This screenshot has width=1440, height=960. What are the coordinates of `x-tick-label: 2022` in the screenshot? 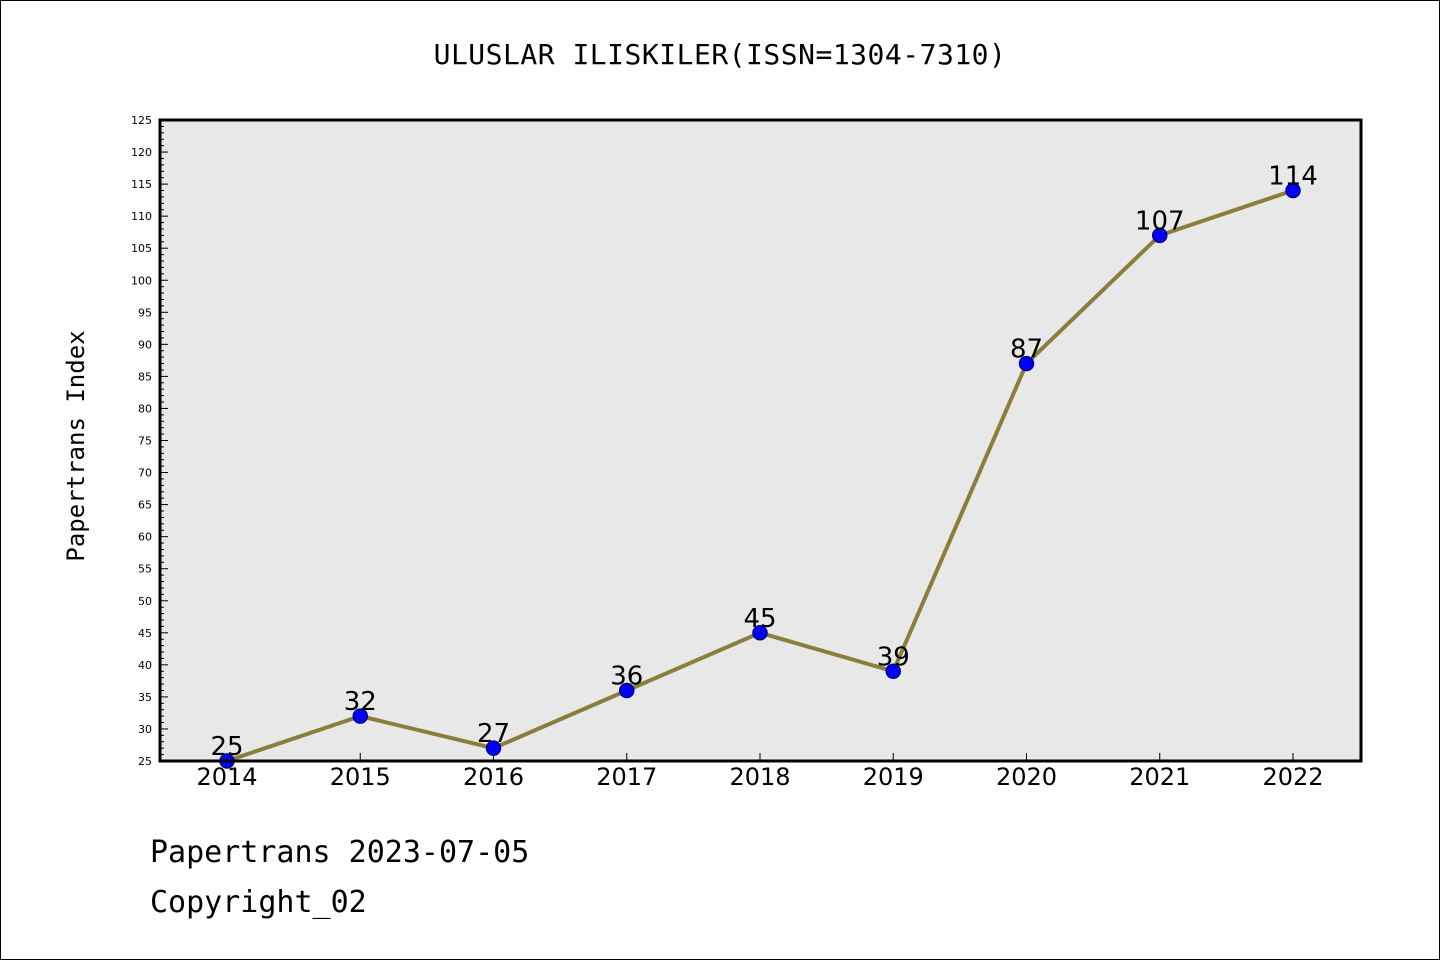 It's located at (1292, 777).